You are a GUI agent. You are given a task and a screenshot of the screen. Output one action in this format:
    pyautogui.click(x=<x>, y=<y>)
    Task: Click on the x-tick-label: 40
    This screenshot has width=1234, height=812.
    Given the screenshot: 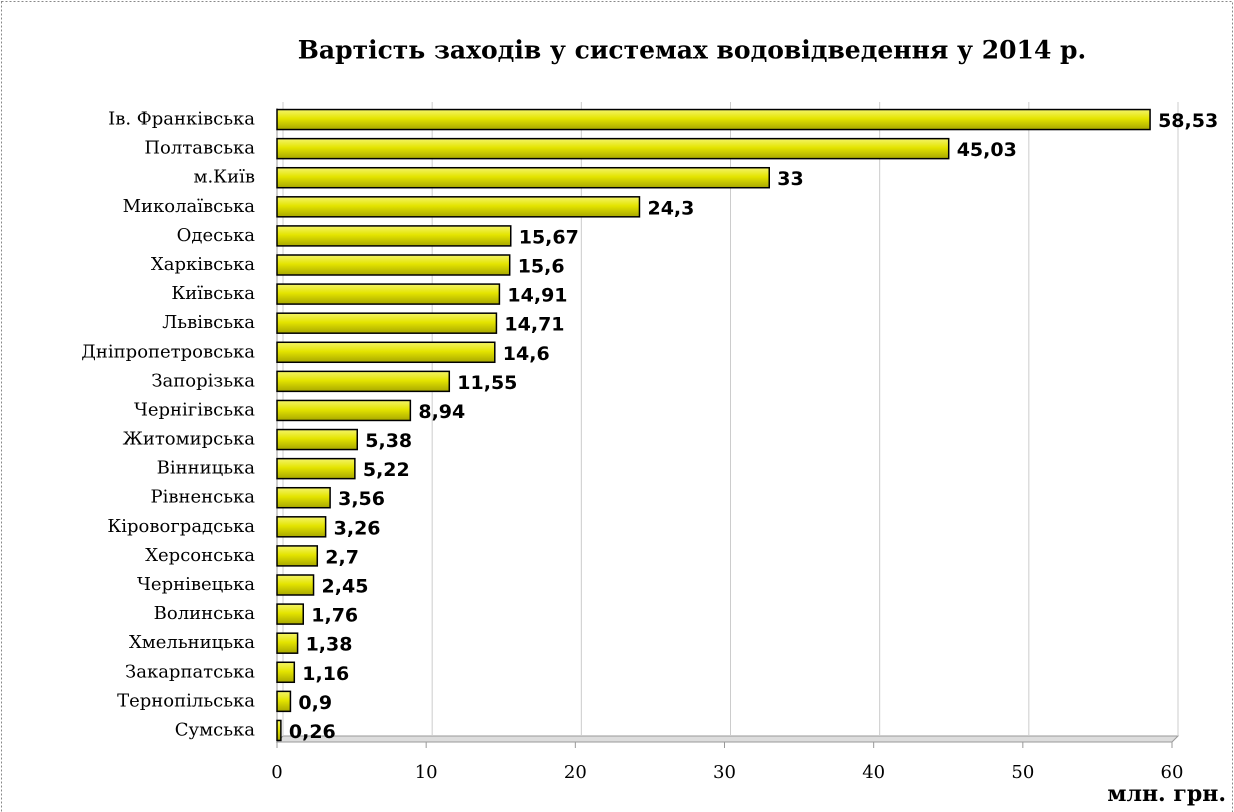 What is the action you would take?
    pyautogui.click(x=873, y=772)
    